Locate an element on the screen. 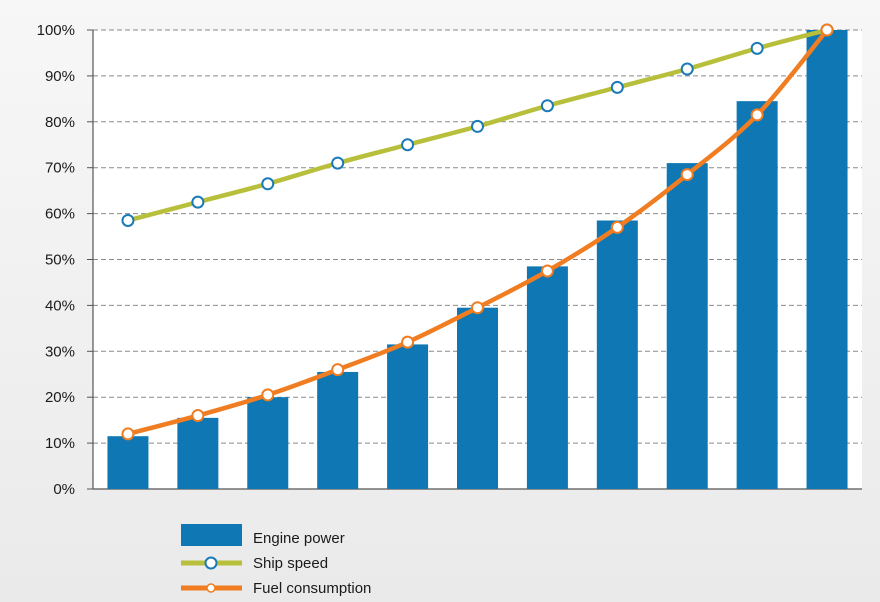  y-tick-label: 30% is located at coordinates (60, 351).